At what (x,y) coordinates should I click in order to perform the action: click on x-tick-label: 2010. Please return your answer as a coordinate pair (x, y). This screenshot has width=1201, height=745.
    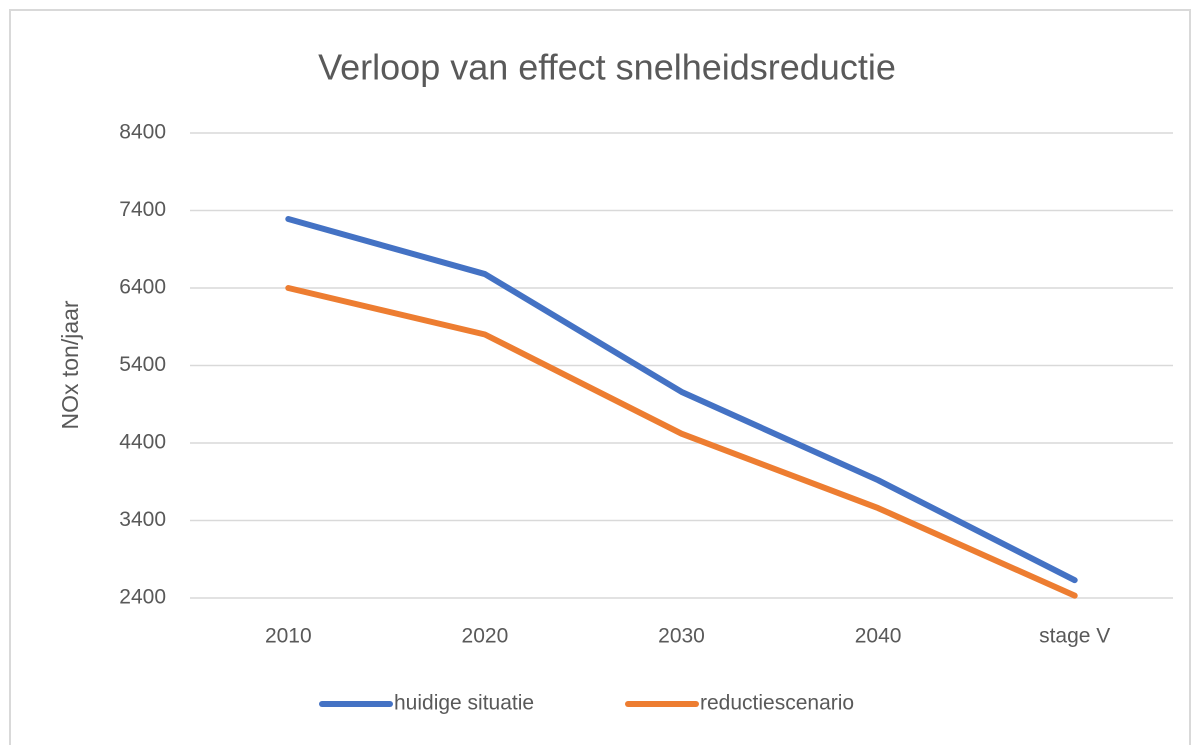
    Looking at the image, I should click on (288, 636).